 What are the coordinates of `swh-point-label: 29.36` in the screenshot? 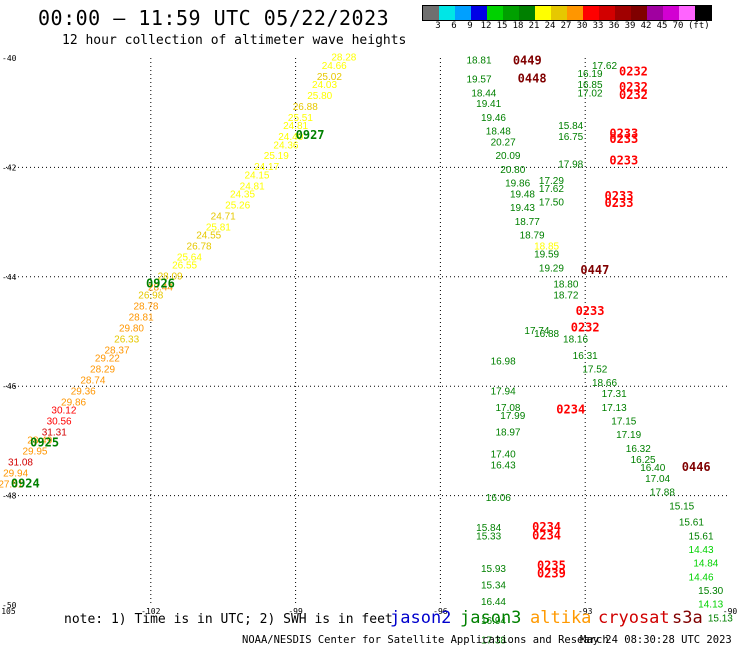 It's located at (83, 391).